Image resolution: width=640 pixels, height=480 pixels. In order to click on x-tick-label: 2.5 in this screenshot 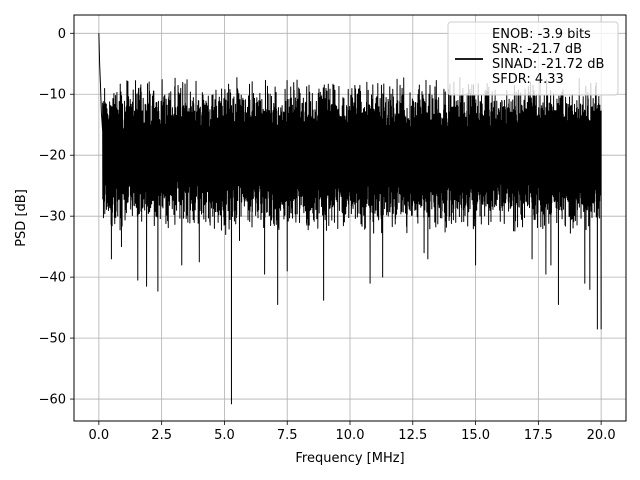, I will do `click(161, 435)`.